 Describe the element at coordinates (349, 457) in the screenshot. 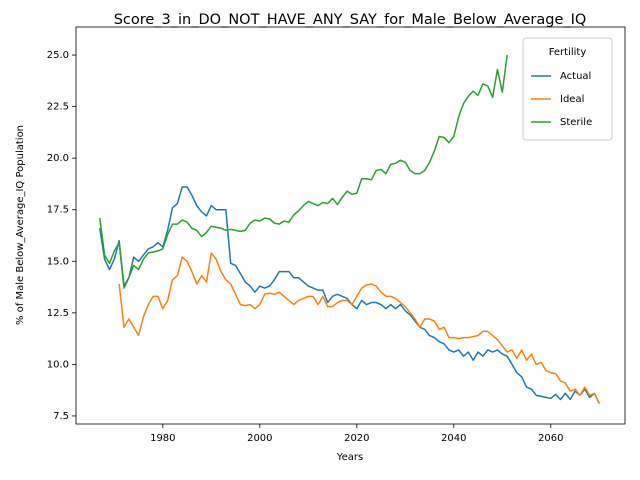

I see `x-axis-label: Years` at that location.